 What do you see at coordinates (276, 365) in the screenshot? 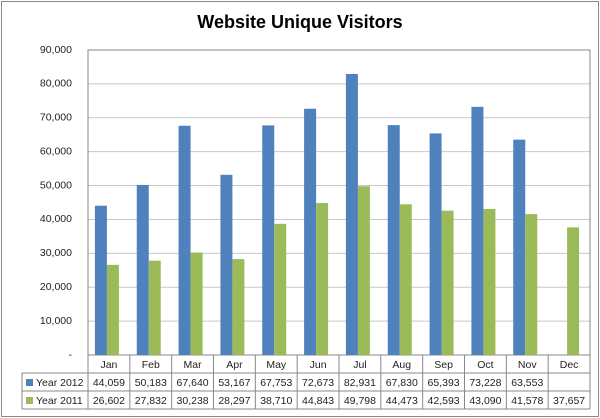
I see `x-tick-label: May` at bounding box center [276, 365].